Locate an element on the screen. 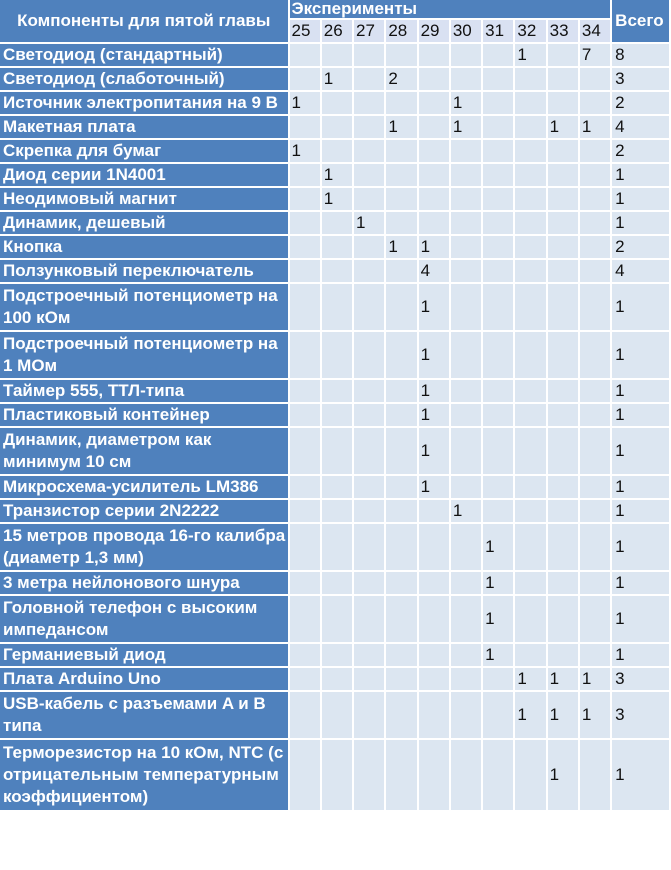 The height and width of the screenshot is (870, 671). component-name: USB-кабель с разъемами A и B типа is located at coordinates (144, 715).